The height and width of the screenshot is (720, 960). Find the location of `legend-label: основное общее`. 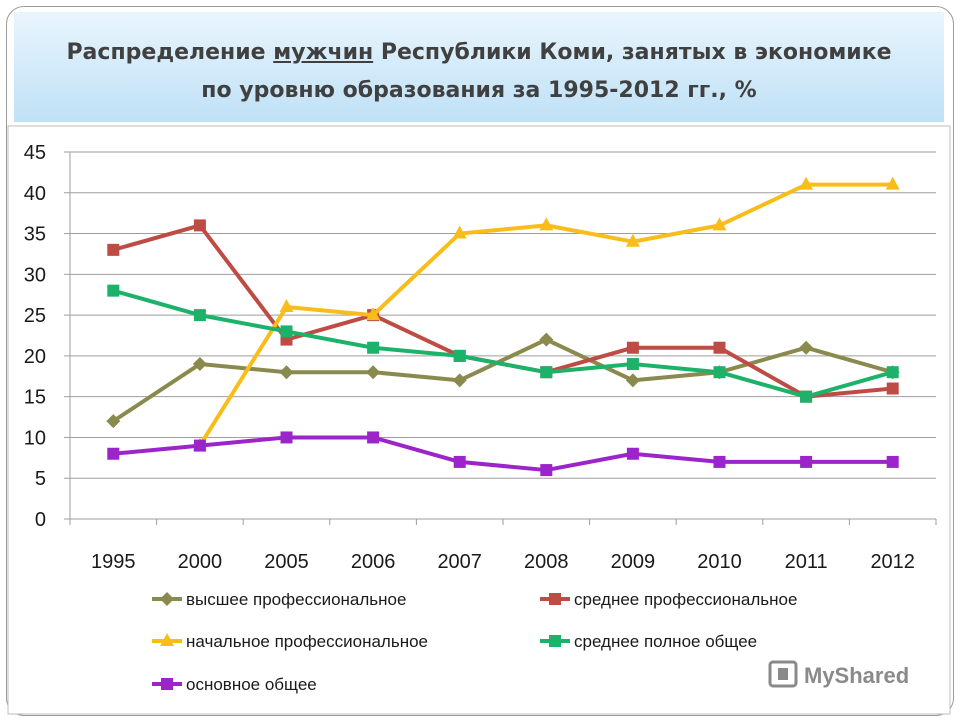

legend-label: основное общее is located at coordinates (251, 684).